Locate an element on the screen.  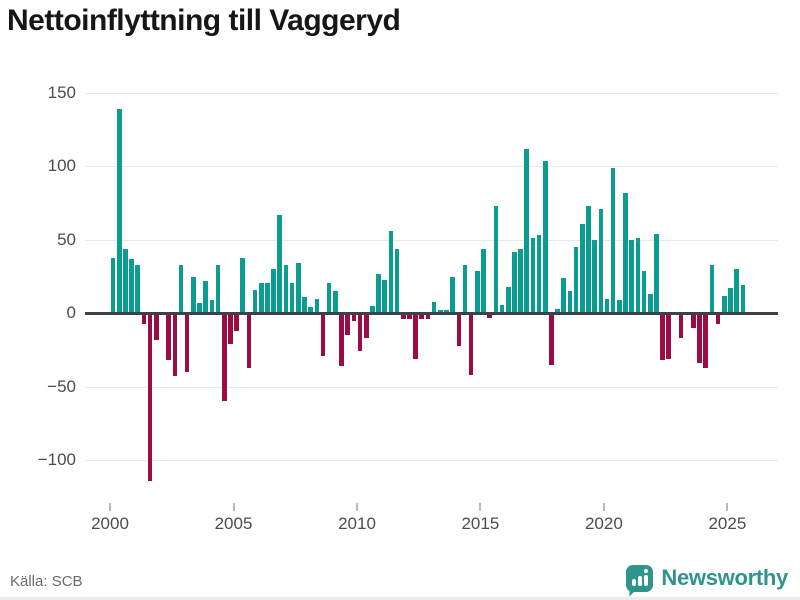
y-axis-label: −50 is located at coordinates (61, 386).